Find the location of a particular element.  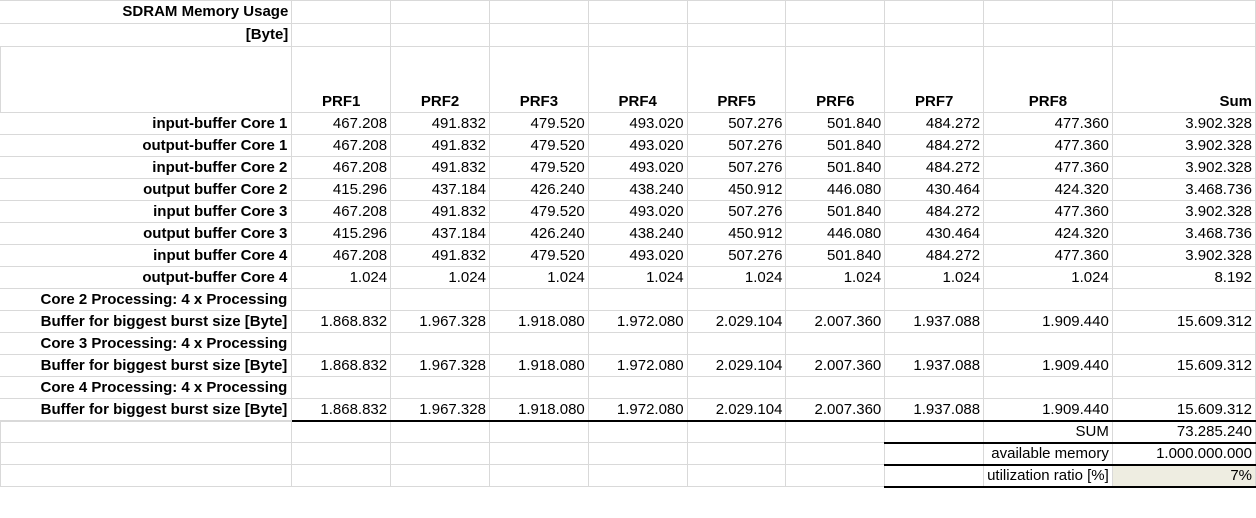

column-header: PRF7 is located at coordinates (934, 79).